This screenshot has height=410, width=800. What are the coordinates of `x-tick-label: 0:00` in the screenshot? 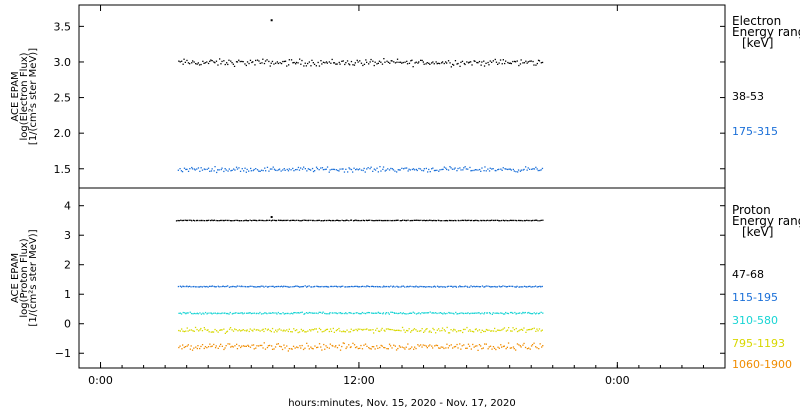 It's located at (100, 380).